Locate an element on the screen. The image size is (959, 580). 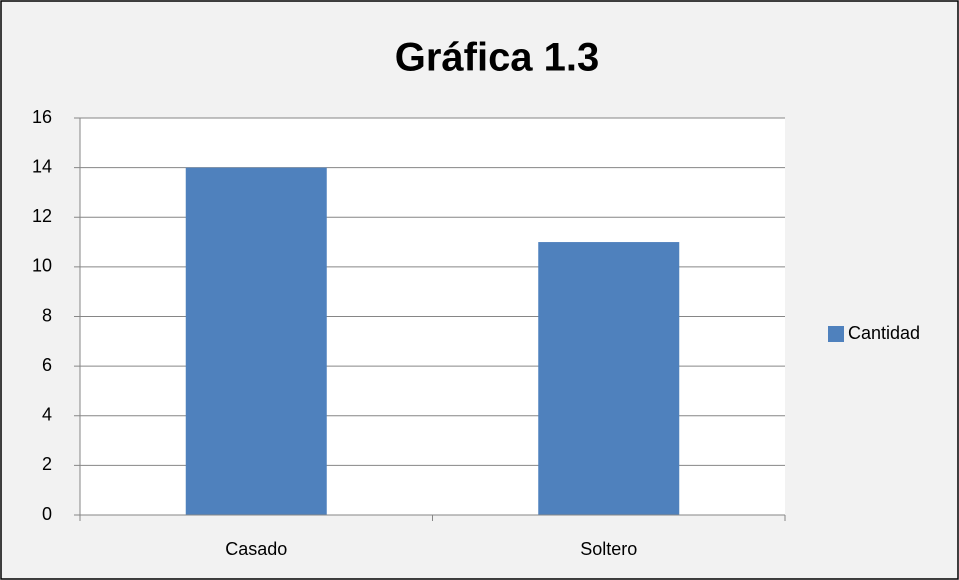
y-tick-label: 2 is located at coordinates (47, 464).